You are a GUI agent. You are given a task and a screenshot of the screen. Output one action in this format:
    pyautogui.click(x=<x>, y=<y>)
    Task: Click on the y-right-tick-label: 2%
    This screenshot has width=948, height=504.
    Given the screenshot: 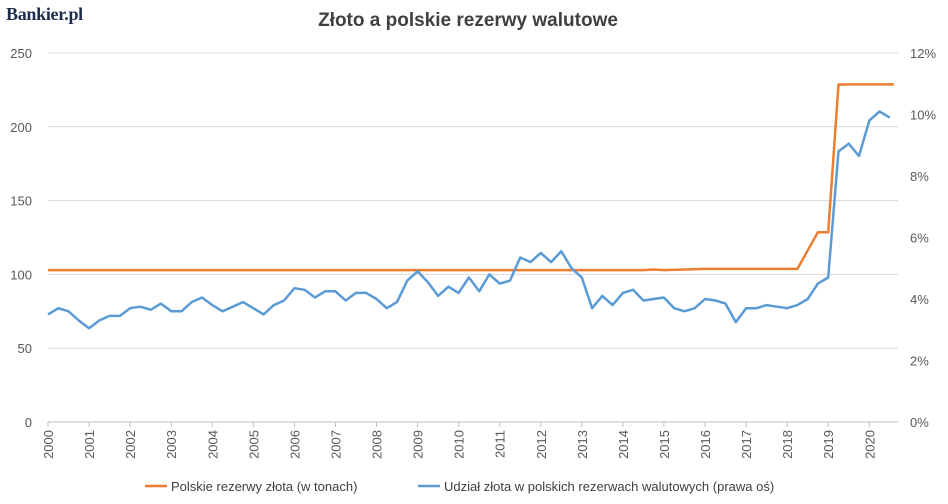 What is the action you would take?
    pyautogui.click(x=919, y=361)
    